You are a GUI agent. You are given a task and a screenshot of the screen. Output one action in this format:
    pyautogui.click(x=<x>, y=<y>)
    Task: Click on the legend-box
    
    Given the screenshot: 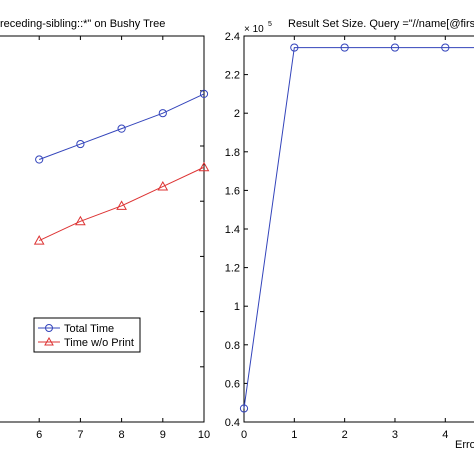 What is the action you would take?
    pyautogui.click(x=87, y=335)
    